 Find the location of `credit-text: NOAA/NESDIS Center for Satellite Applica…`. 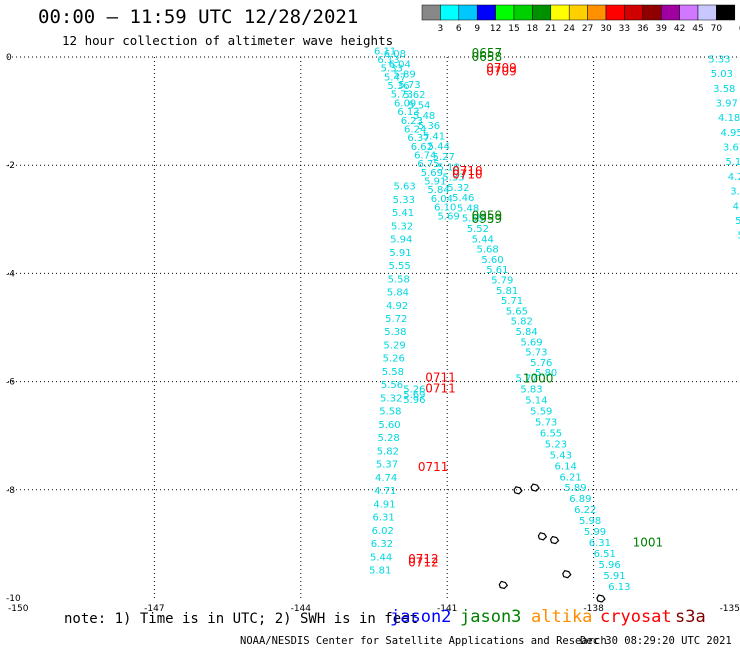

credit-text: NOAA/NESDIS Center for Satellite Applica… is located at coordinates (423, 641).